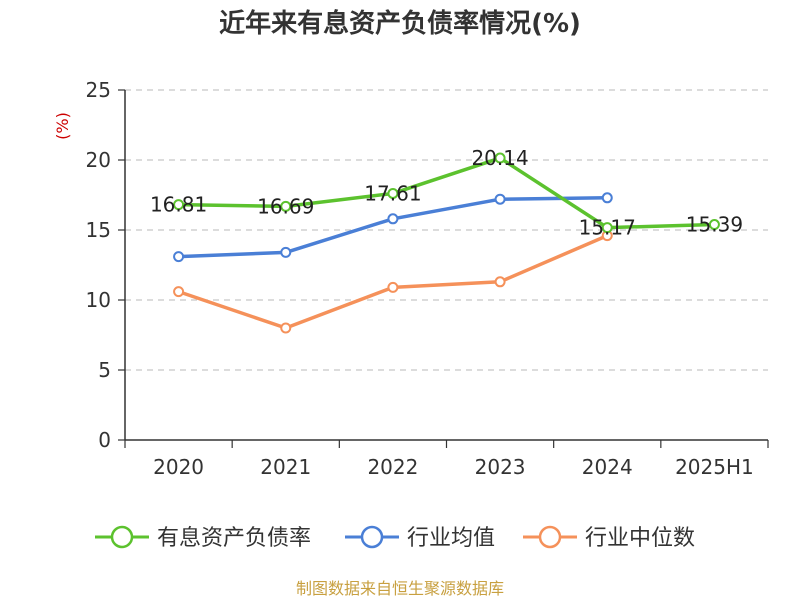 This screenshot has height=600, width=800. Describe the element at coordinates (640, 538) in the screenshot. I see `legend-label: 行业中位数` at that location.